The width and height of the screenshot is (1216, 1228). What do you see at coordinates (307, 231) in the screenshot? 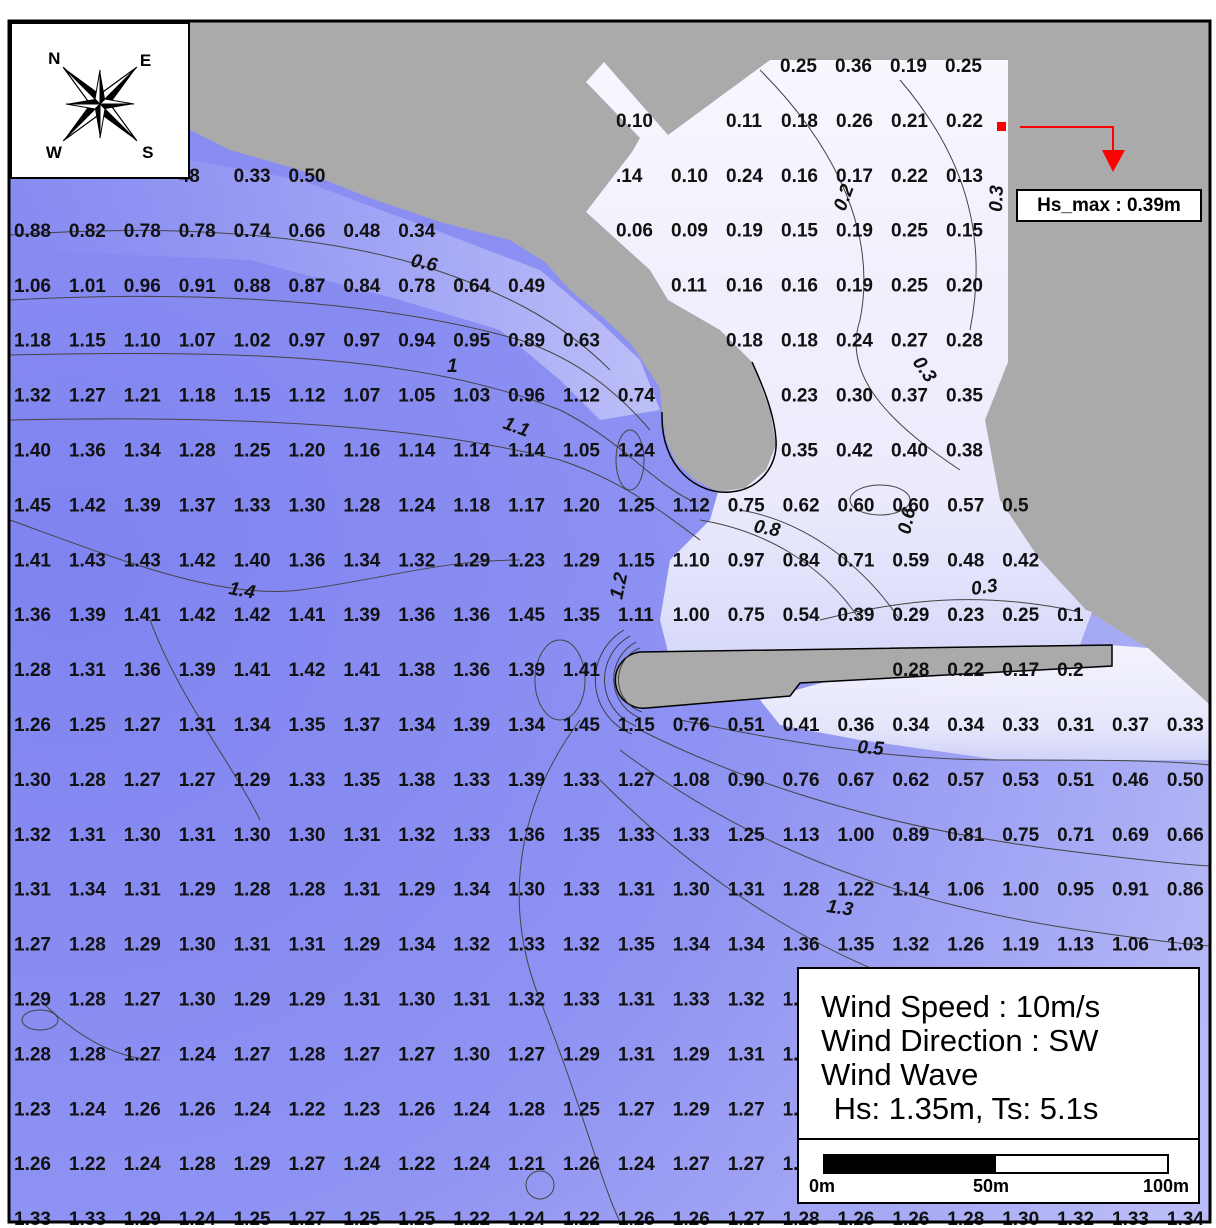
I see `wave-height-value: 0.66` at bounding box center [307, 231].